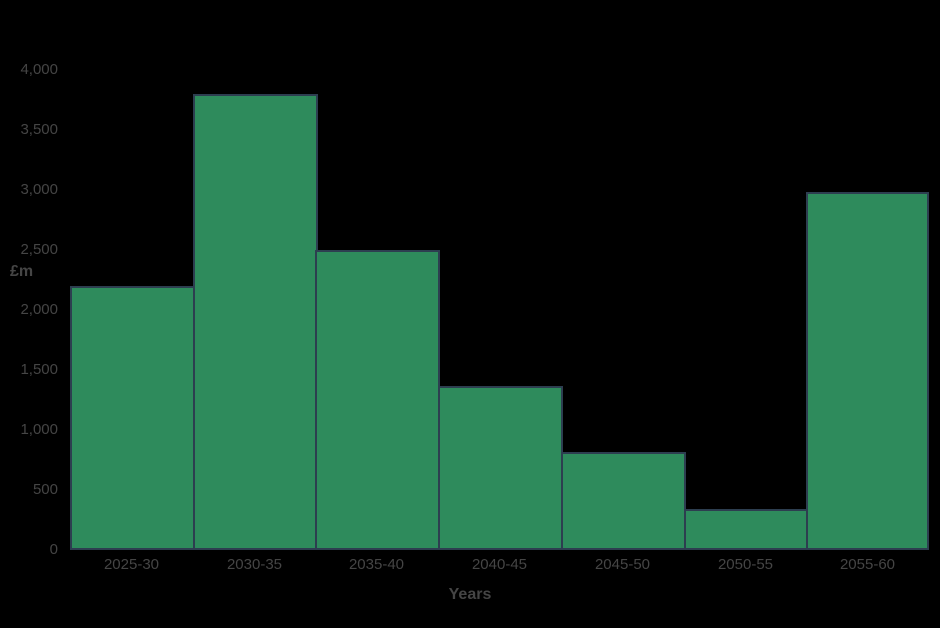 Image resolution: width=940 pixels, height=628 pixels. What do you see at coordinates (131, 564) in the screenshot?
I see `x-tick-label: 2025-30` at bounding box center [131, 564].